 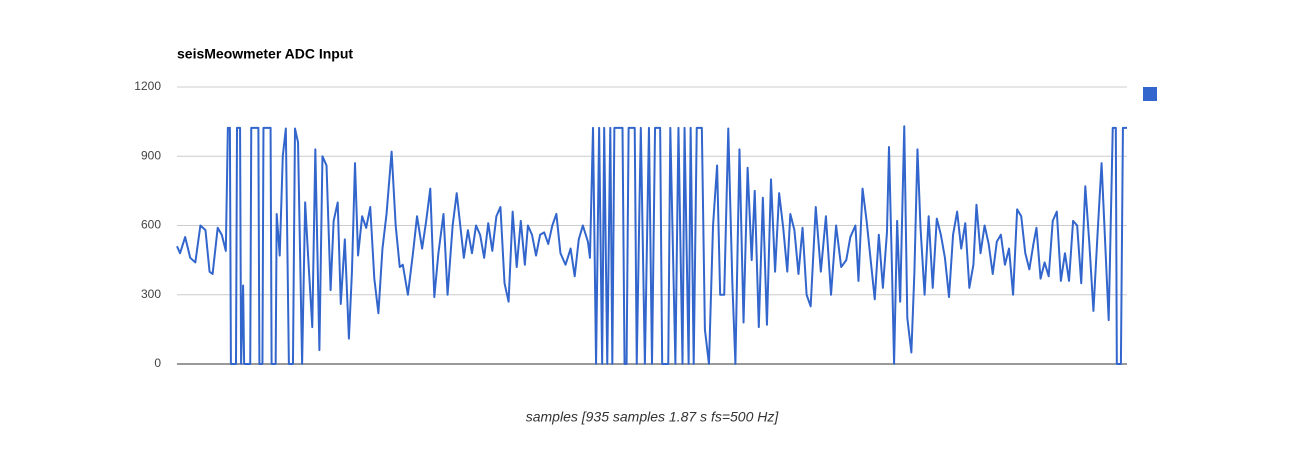 What do you see at coordinates (147, 86) in the screenshot?
I see `y-tick-label: 1200` at bounding box center [147, 86].